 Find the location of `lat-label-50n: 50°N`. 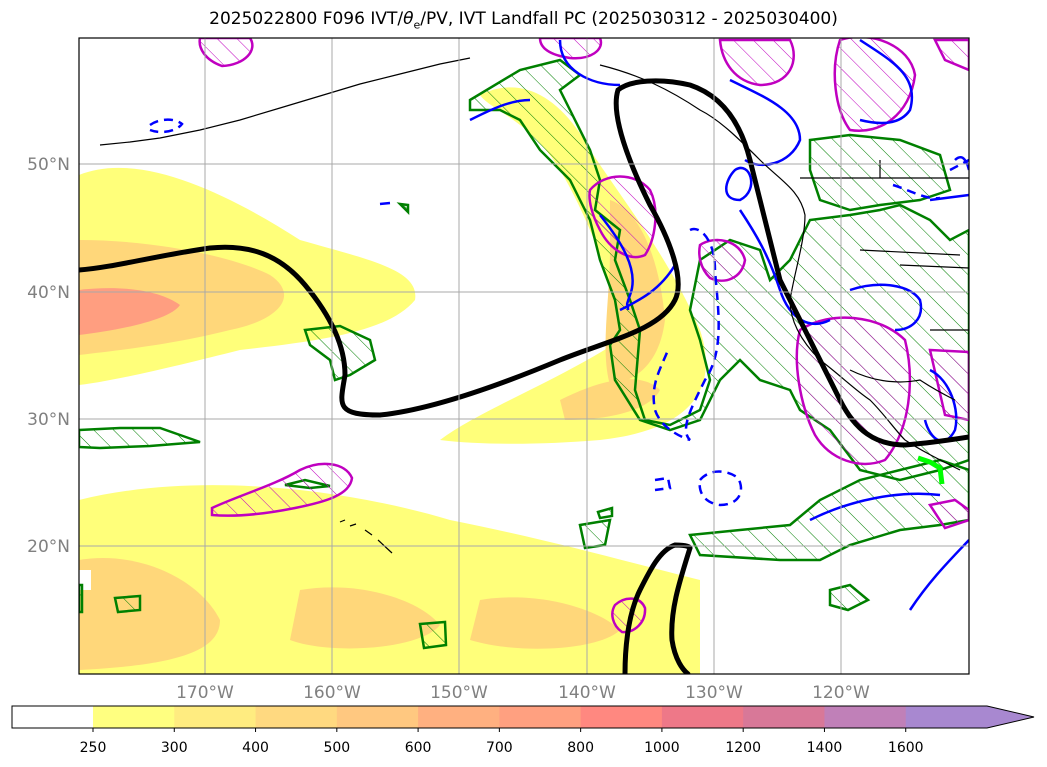

lat-label-50n: 50°N is located at coordinates (48, 165).